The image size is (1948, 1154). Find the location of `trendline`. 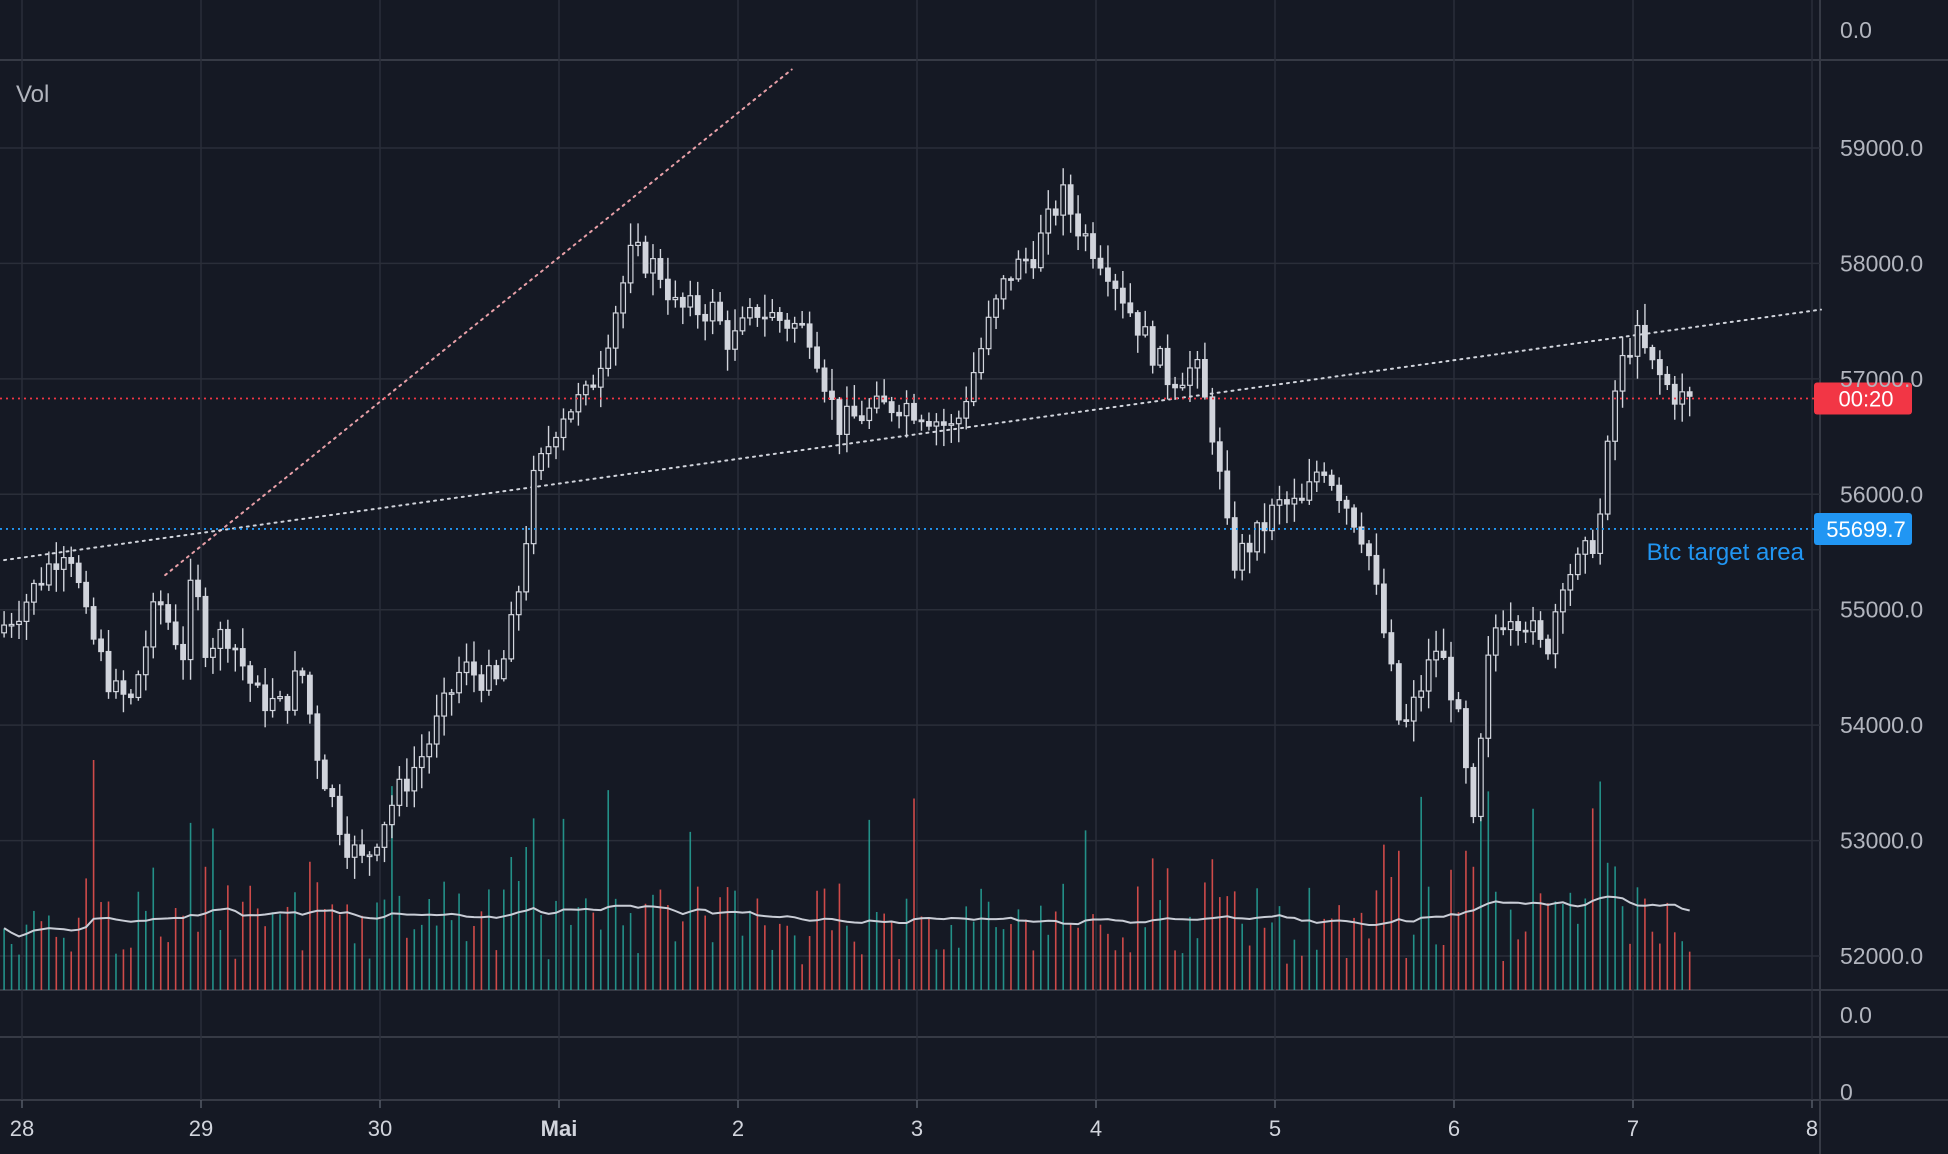

trendline is located at coordinates (478, 322).